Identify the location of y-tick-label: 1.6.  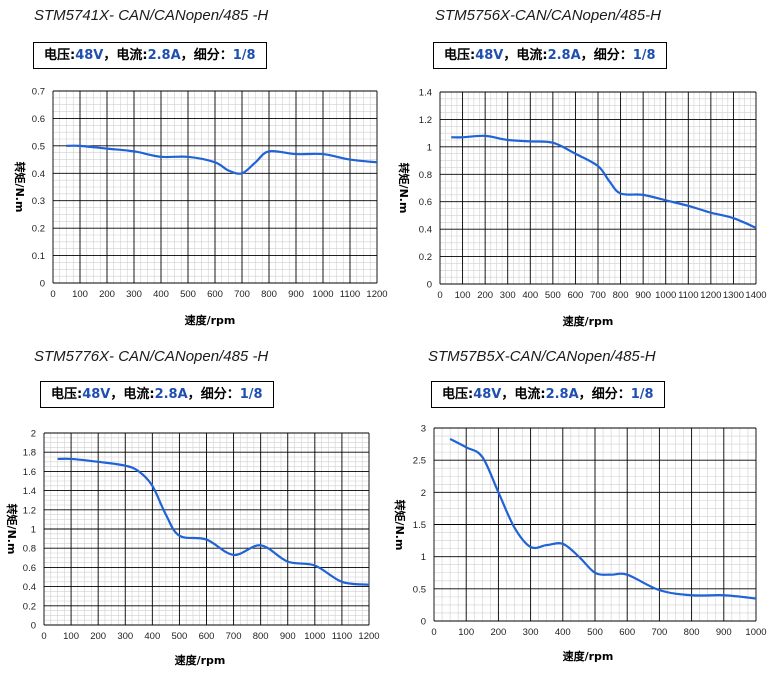
(29, 472).